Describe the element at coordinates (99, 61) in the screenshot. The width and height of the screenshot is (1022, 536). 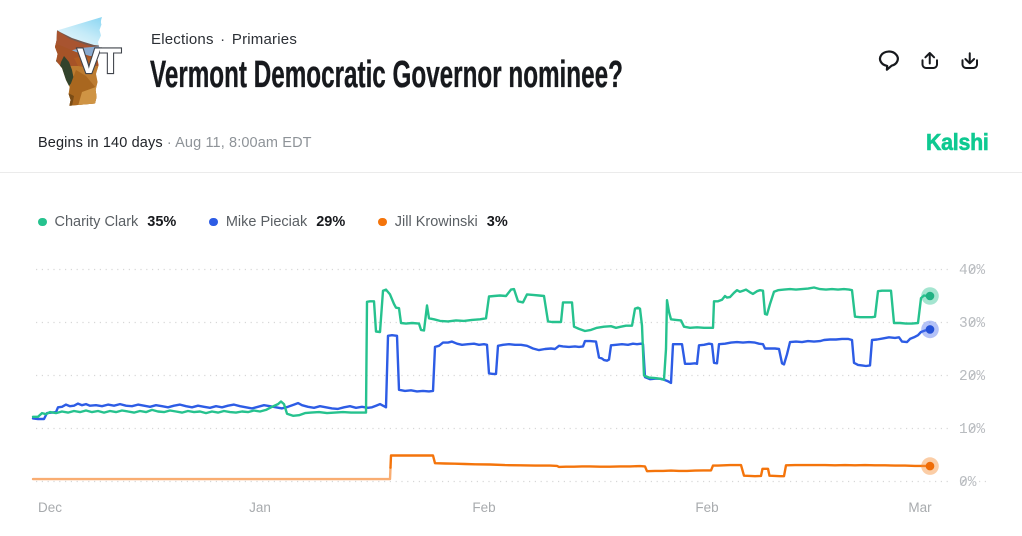
I see `svg-text: VT` at that location.